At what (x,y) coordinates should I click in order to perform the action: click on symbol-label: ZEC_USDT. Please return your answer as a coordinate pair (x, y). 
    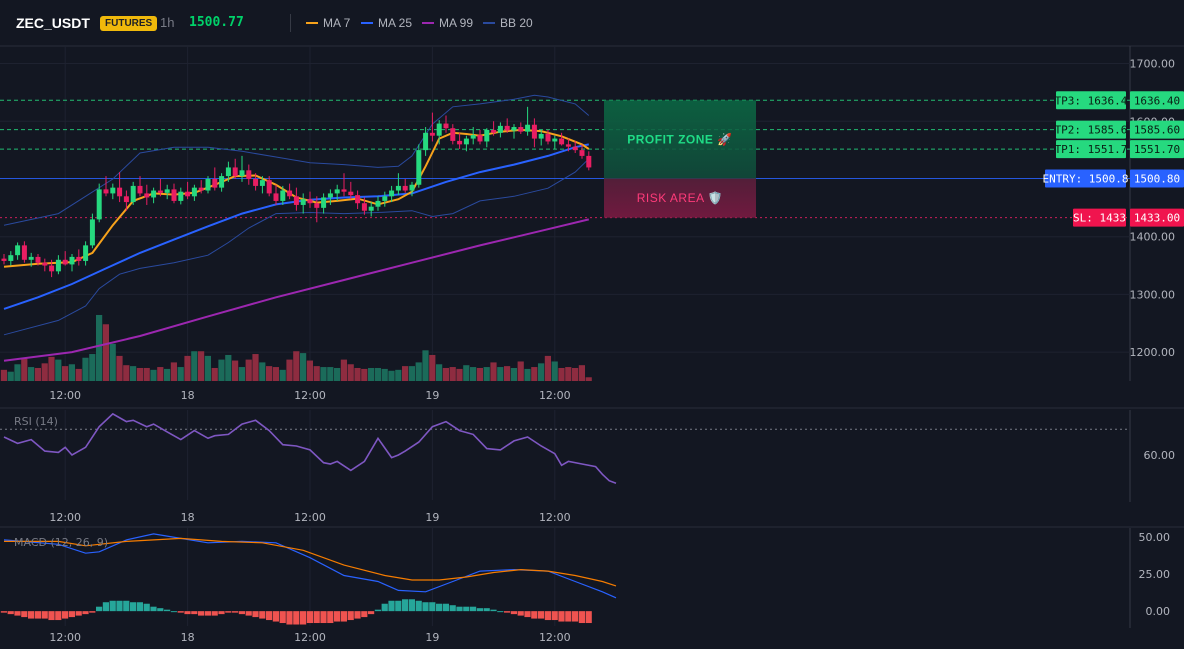
    Looking at the image, I should click on (53, 23).